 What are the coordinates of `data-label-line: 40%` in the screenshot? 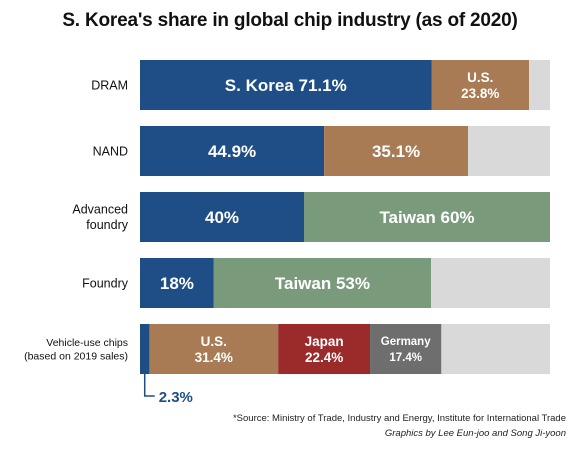 It's located at (222, 217).